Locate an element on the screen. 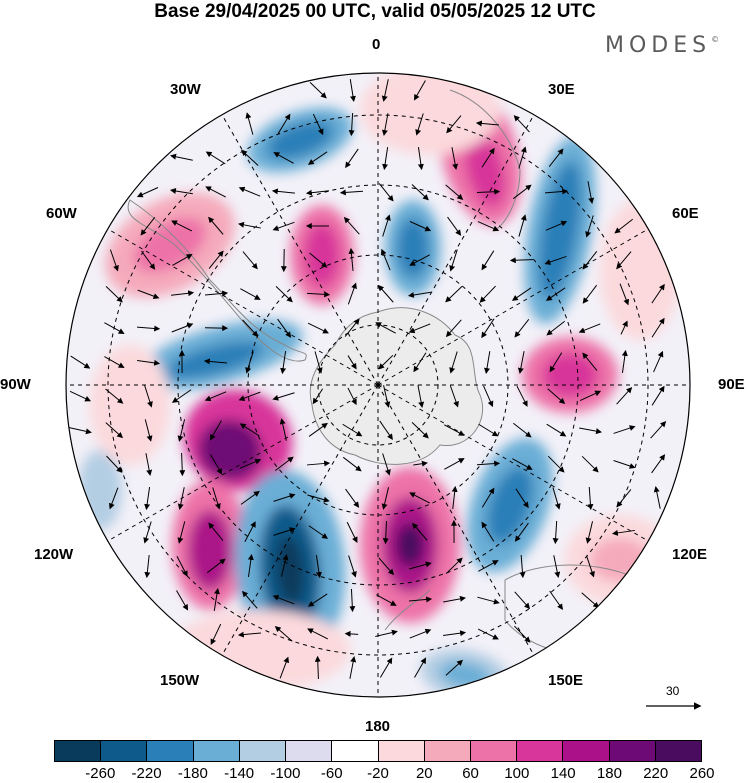 The image size is (750, 783). colorbar-tick-label: -180 is located at coordinates (192, 773).